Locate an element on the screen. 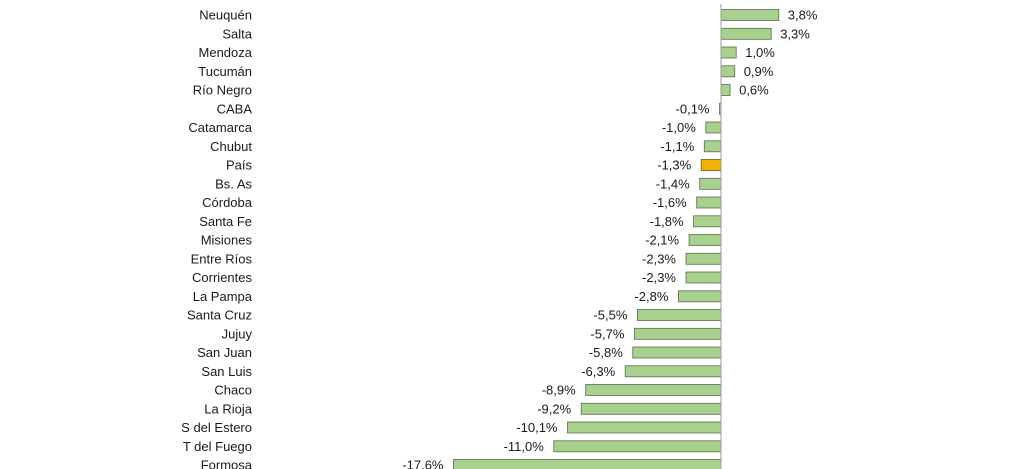  bar-chubut is located at coordinates (712, 146).